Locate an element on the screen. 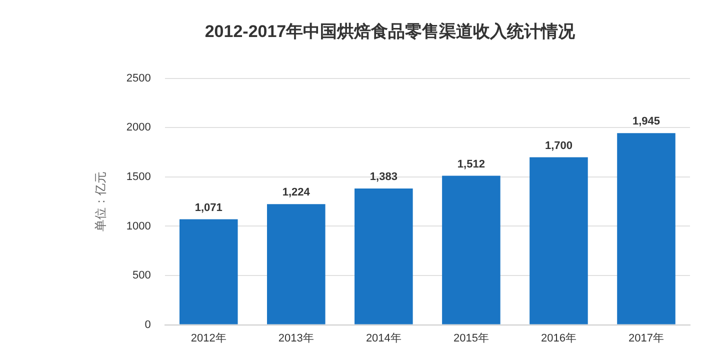 This screenshot has height=351, width=703. x-tick-label: 2015年 is located at coordinates (471, 338).